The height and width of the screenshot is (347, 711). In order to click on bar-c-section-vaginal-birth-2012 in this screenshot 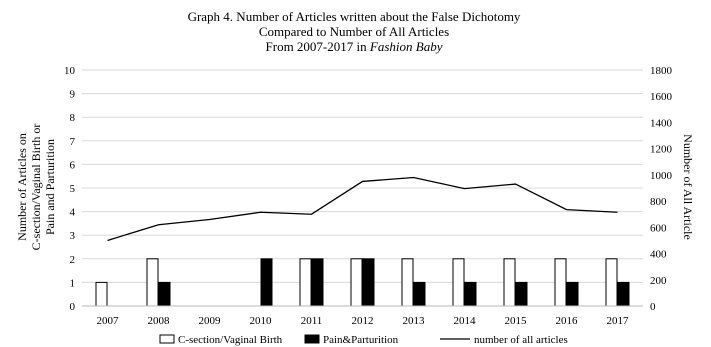, I will do `click(356, 282)`.